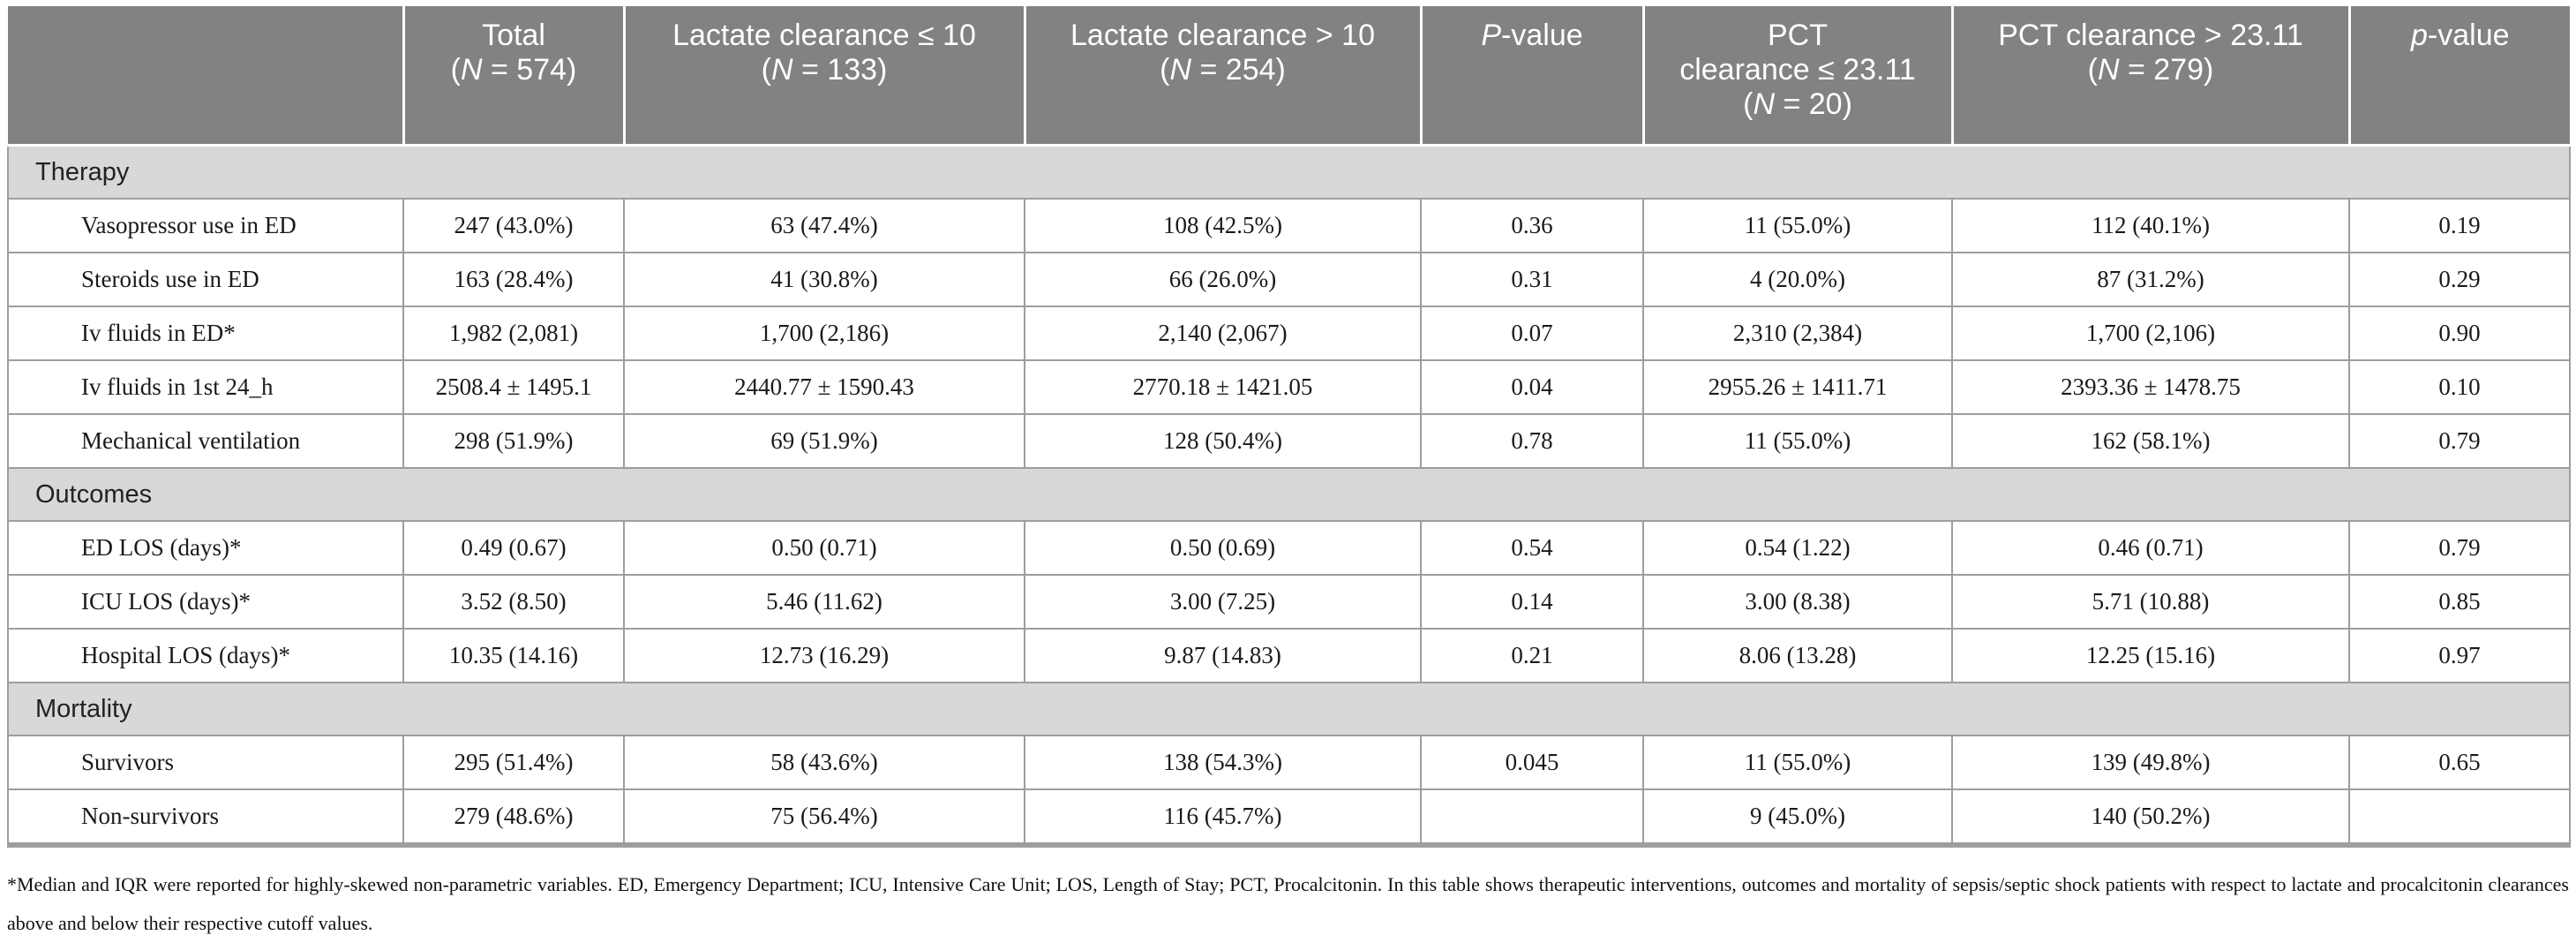  What do you see at coordinates (2459, 333) in the screenshot?
I see `value-cell: 0.90` at bounding box center [2459, 333].